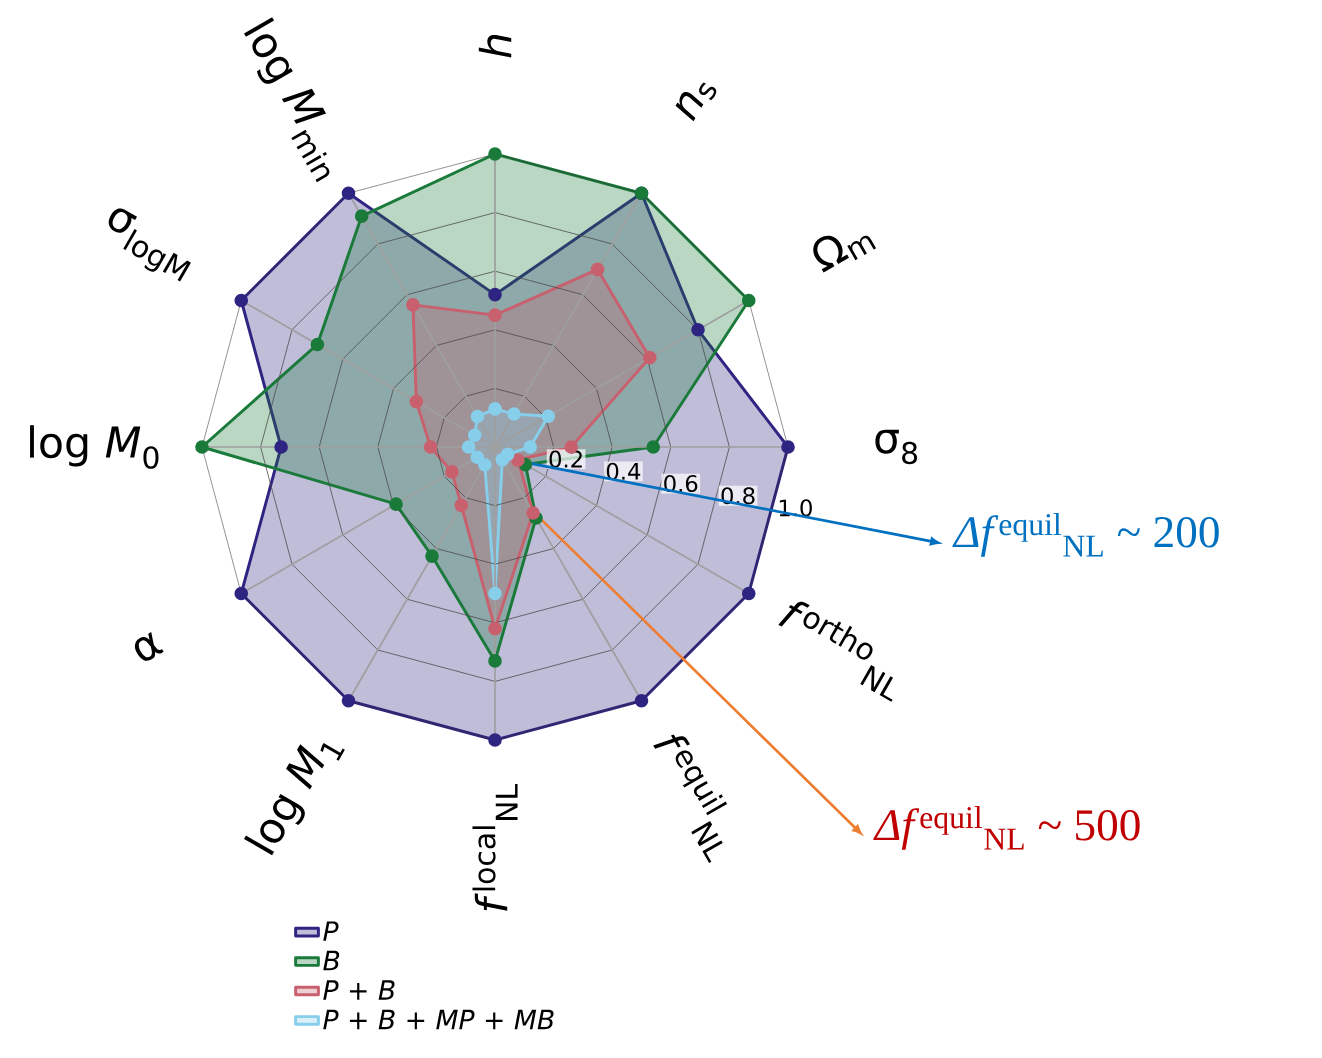 The height and width of the screenshot is (1058, 1322). Describe the element at coordinates (331, 931) in the screenshot. I see `legend-label: P` at that location.